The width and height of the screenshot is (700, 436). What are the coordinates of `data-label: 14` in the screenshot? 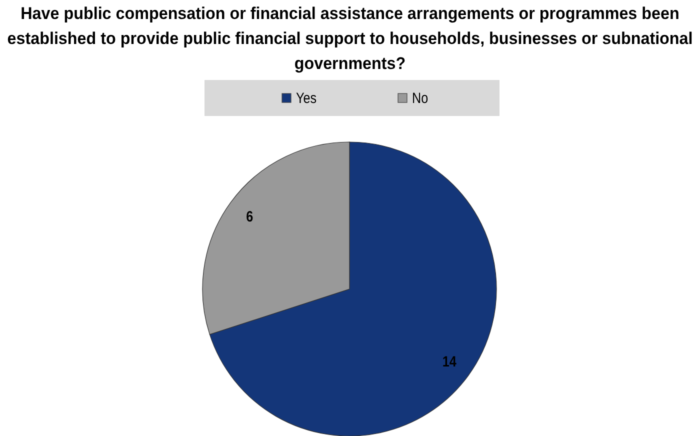 It's located at (449, 361).